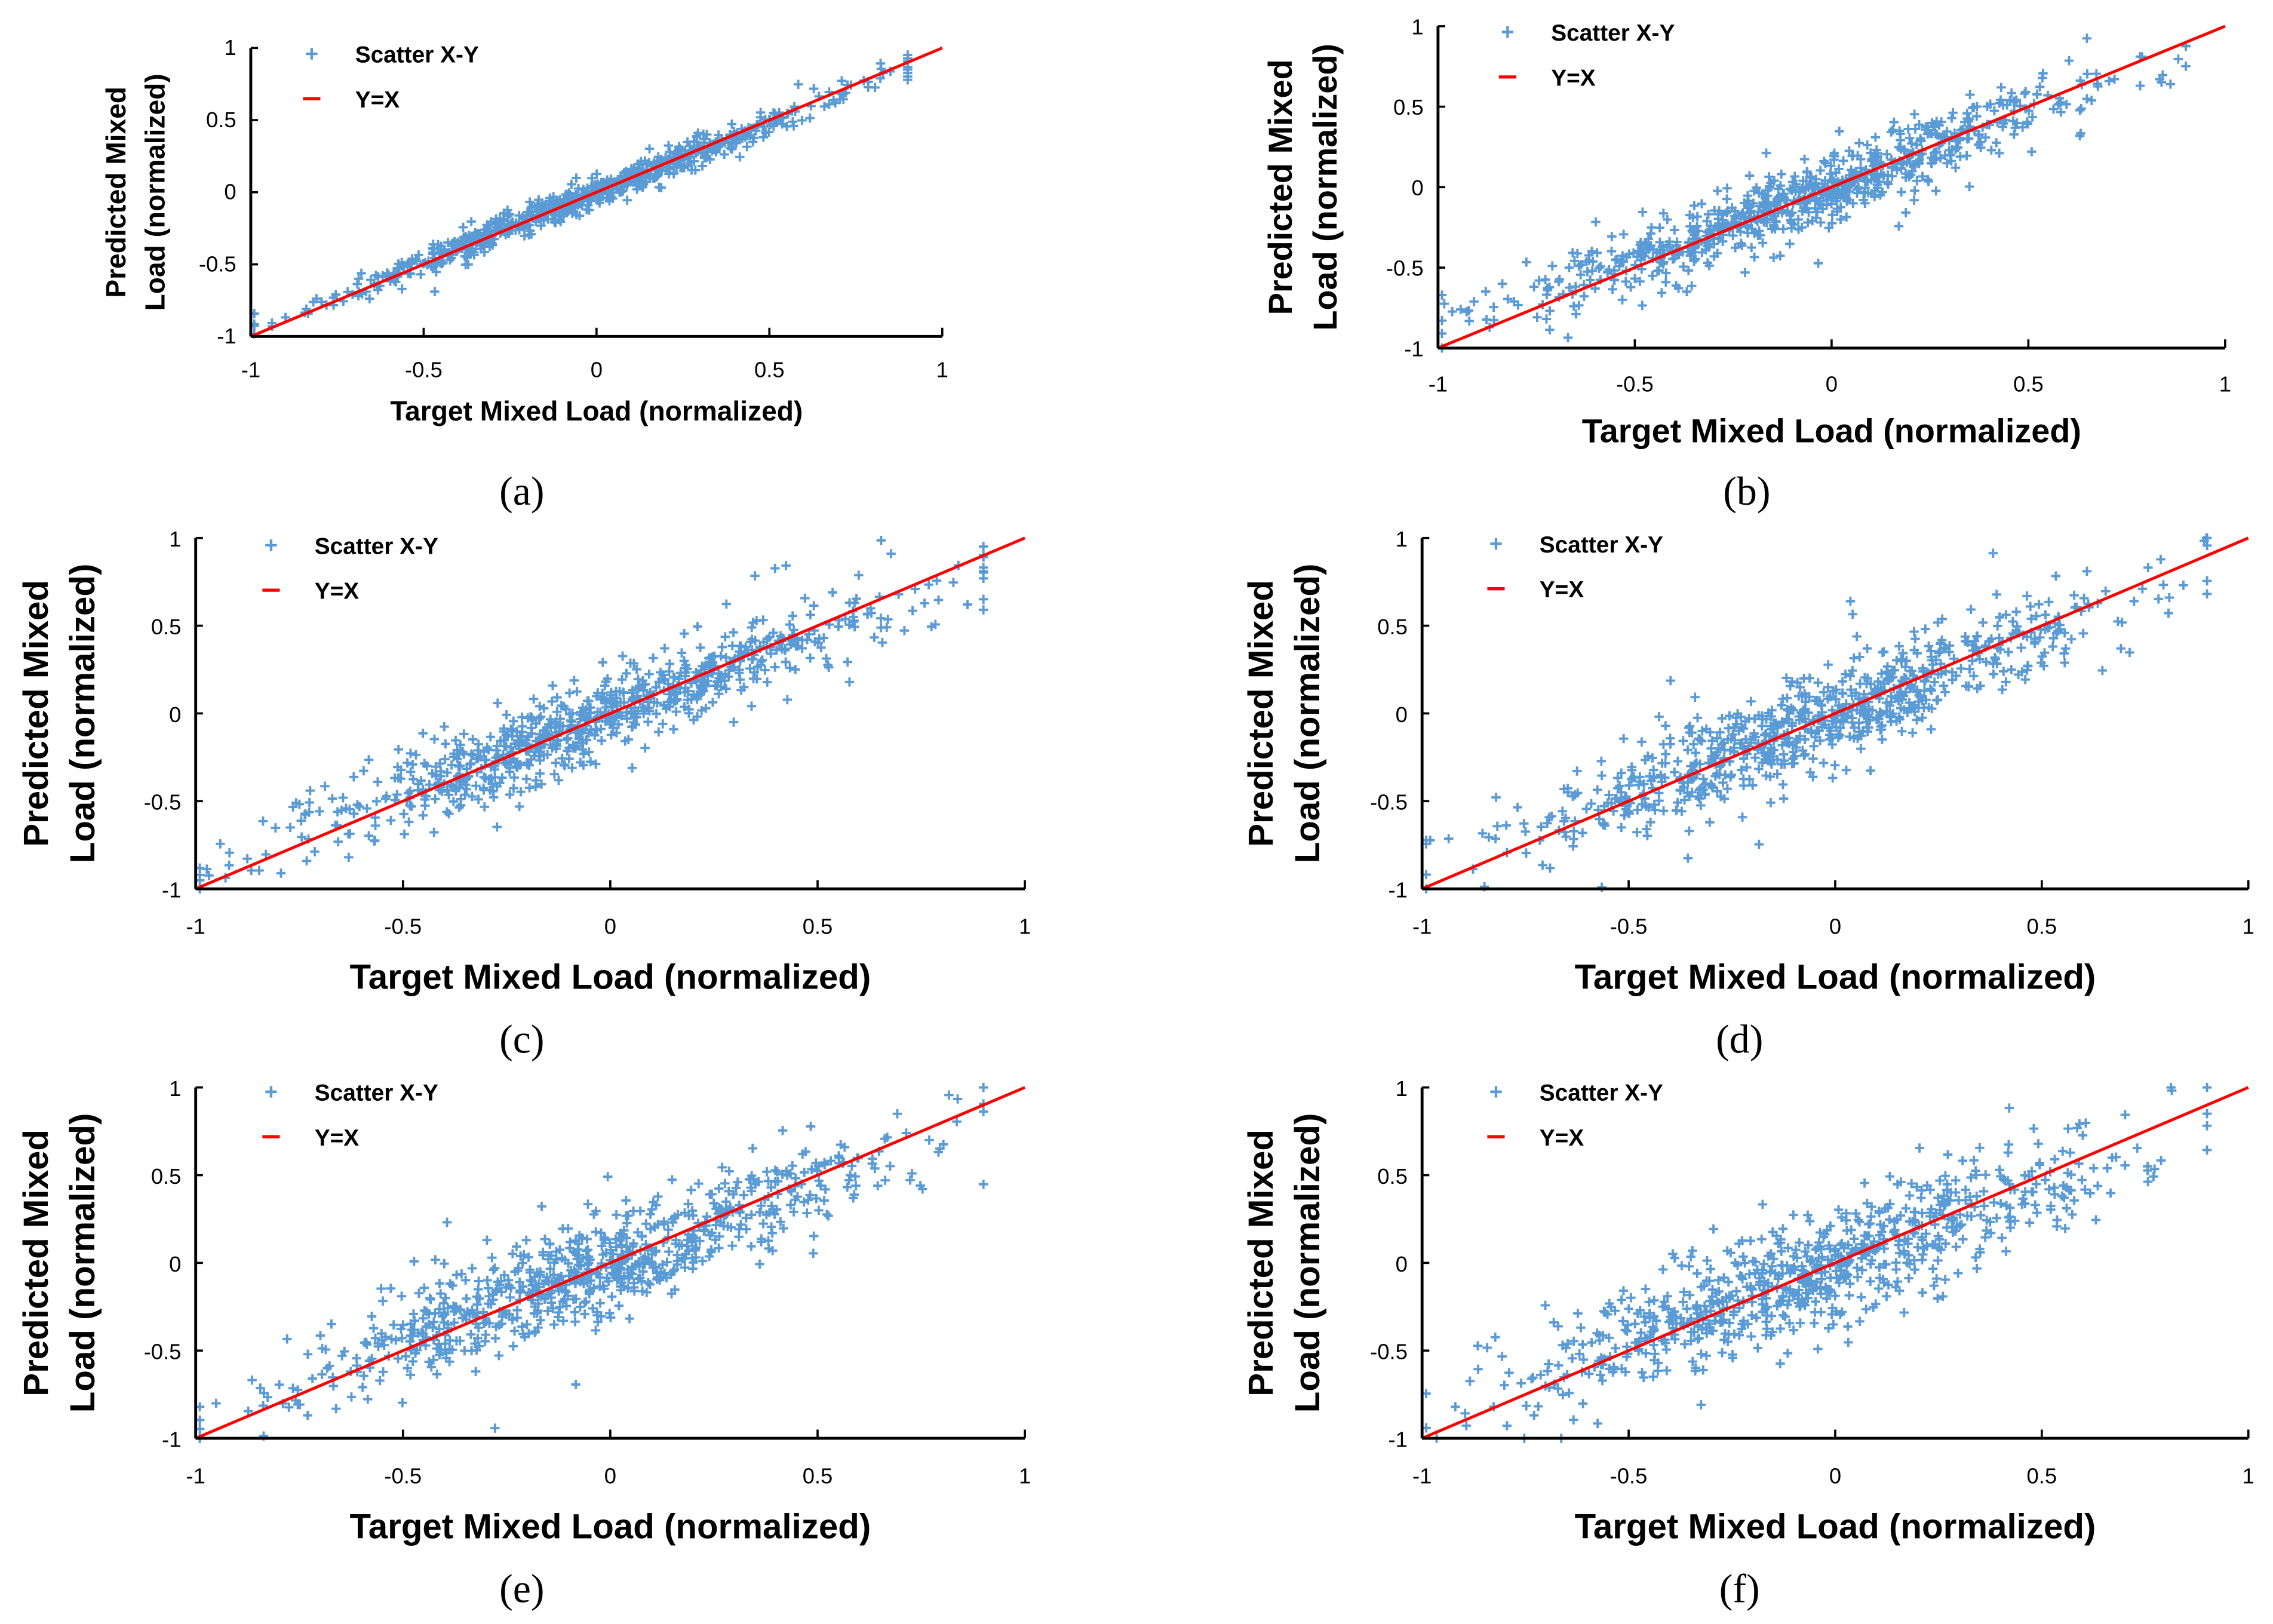 Image resolution: width=2273 pixels, height=1624 pixels. Describe the element at coordinates (424, 369) in the screenshot. I see `x-tick-label: -0.5` at that location.